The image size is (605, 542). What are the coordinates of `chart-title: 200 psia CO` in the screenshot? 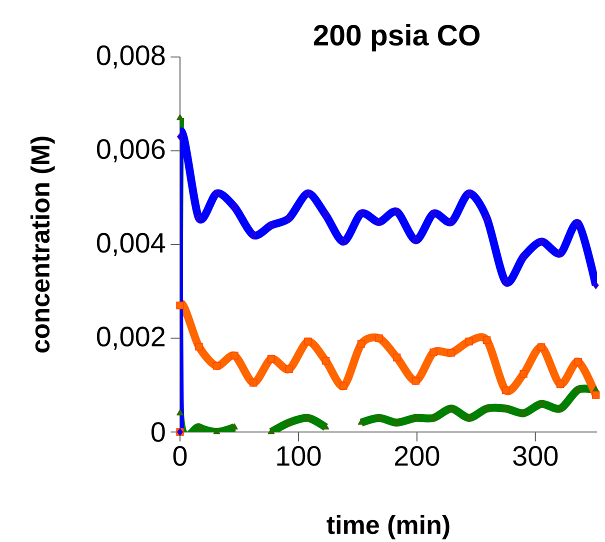 It's located at (397, 38).